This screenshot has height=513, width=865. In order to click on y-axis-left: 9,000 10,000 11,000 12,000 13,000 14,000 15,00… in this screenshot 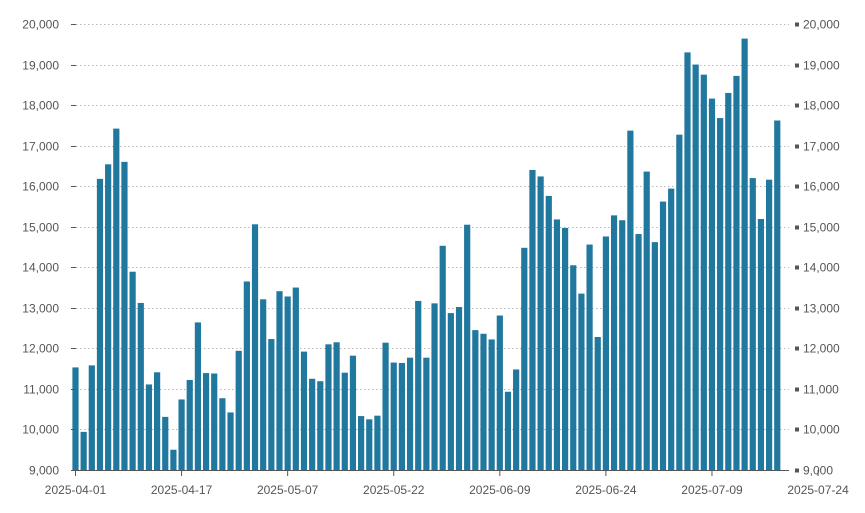, I will do `click(49, 248)`.